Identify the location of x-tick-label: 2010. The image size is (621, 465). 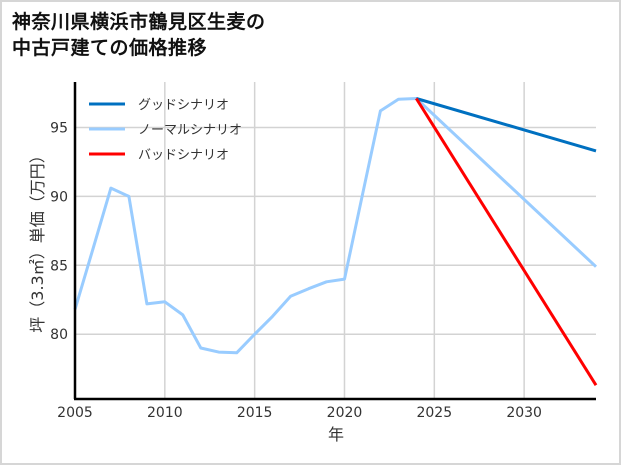
(165, 413).